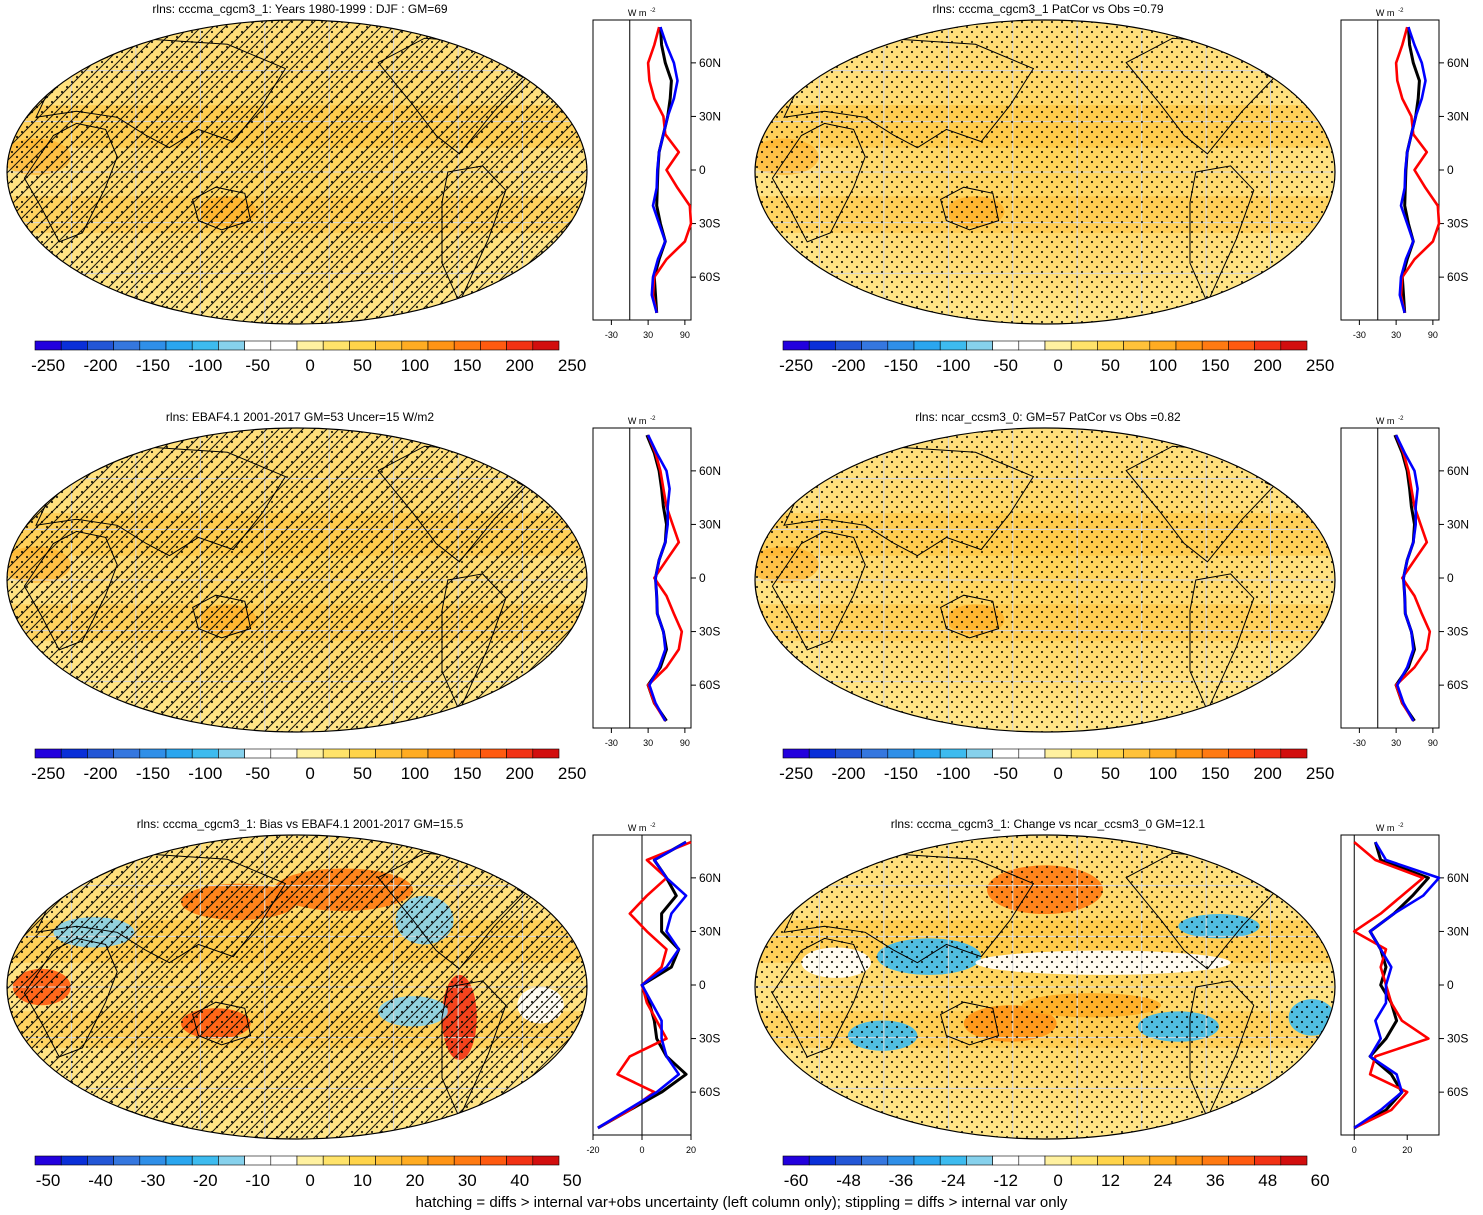  I want to click on colorbar-label: 30, so click(467, 1180).